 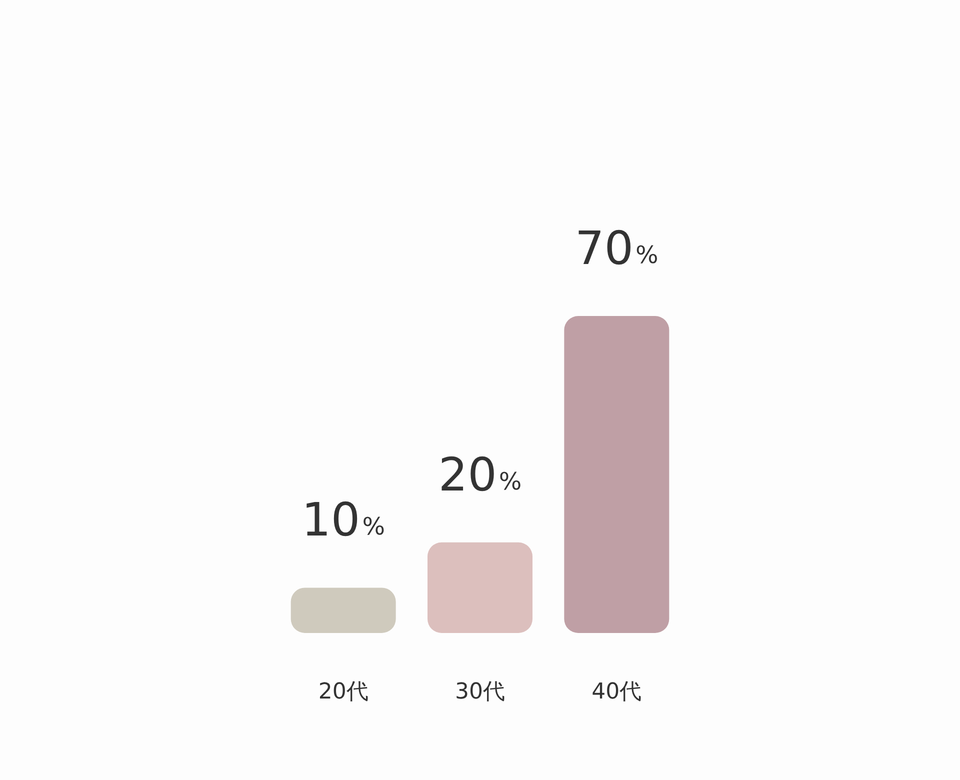 What do you see at coordinates (617, 692) in the screenshot?
I see `x-tick-label: 40代` at bounding box center [617, 692].